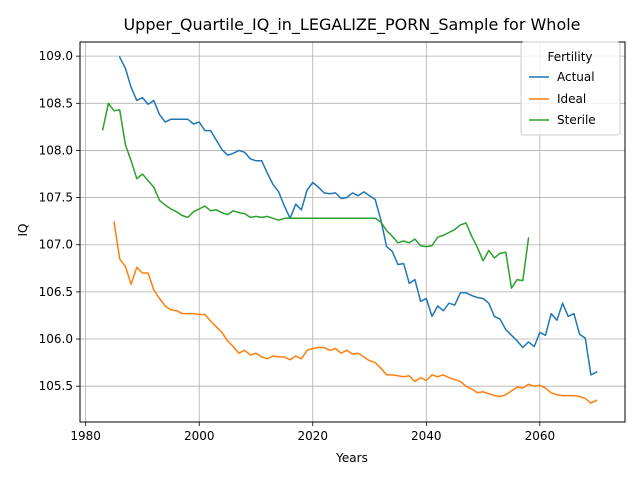  I want to click on y-axis-label: IQ, so click(23, 230).